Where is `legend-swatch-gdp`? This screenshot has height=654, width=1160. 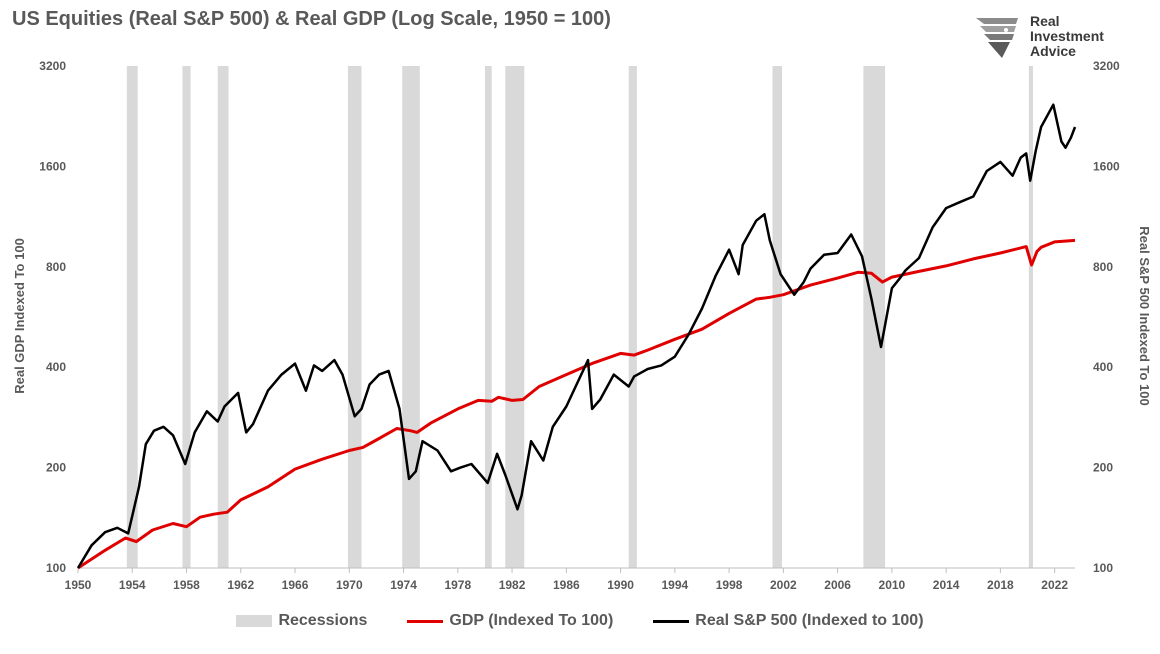
legend-swatch-gdp is located at coordinates (425, 621).